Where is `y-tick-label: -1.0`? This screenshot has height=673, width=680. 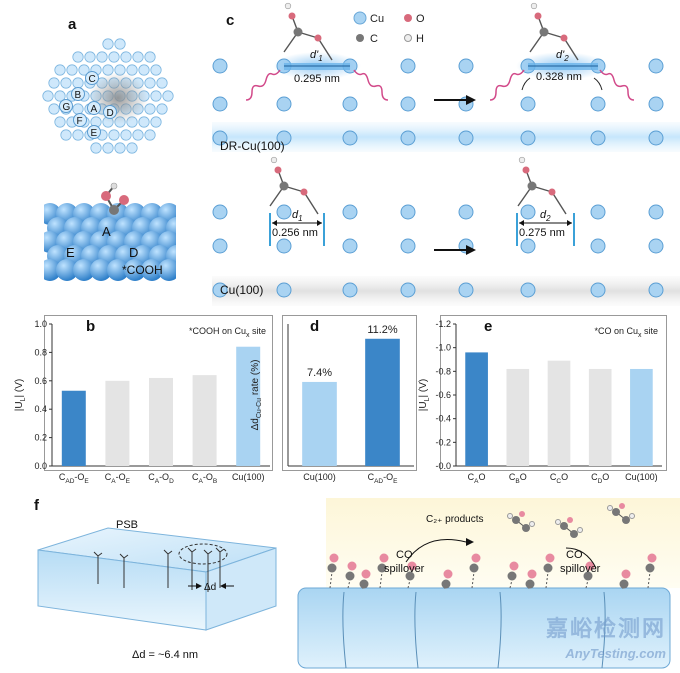 y-tick-label: -1.0 is located at coordinates (443, 348).